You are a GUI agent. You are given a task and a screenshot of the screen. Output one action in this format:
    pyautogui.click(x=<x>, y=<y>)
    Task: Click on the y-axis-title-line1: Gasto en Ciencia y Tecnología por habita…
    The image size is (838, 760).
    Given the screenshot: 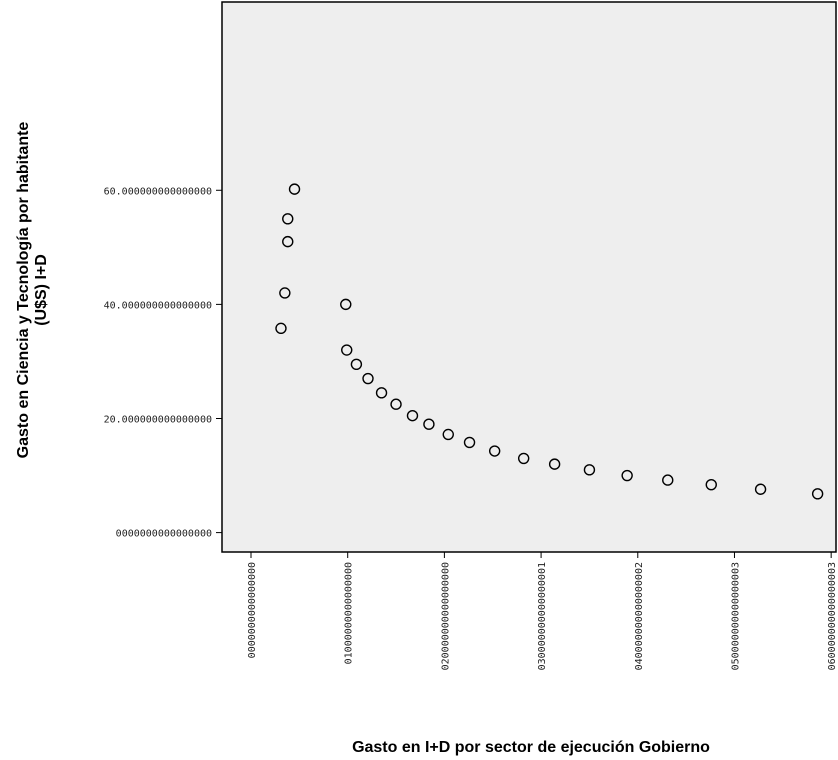 What is the action you would take?
    pyautogui.click(x=23, y=290)
    